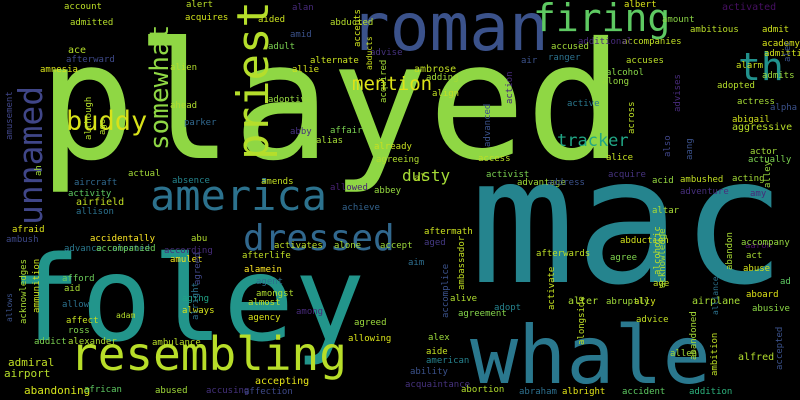 The height and width of the screenshot is (400, 800). Describe the element at coordinates (183, 68) in the screenshot. I see `word-alien: alien` at that location.